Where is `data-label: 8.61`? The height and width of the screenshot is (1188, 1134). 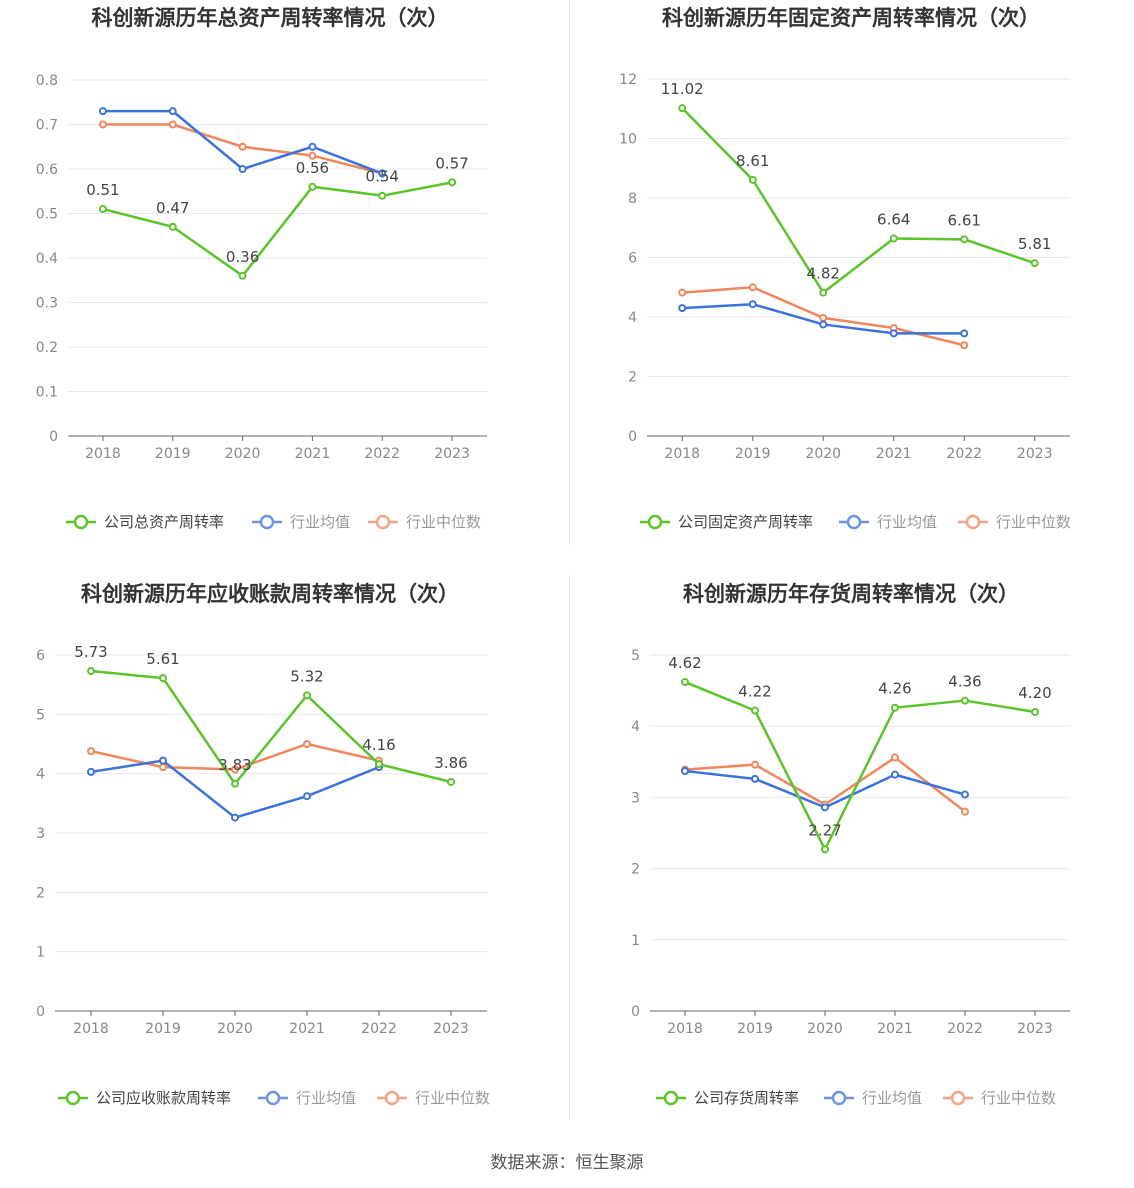
data-label: 8.61 is located at coordinates (752, 161).